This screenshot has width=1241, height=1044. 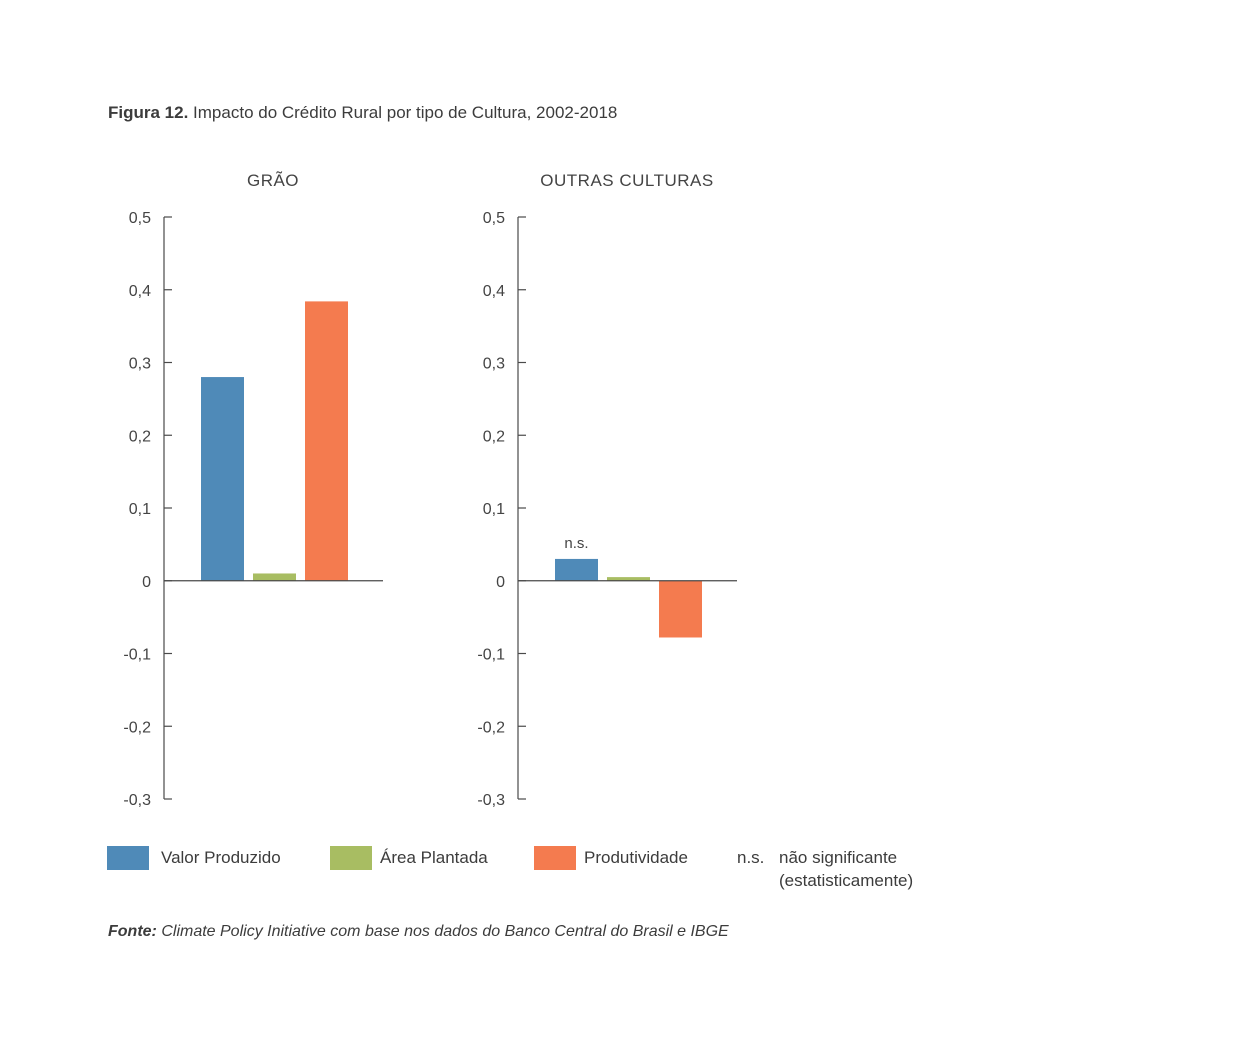 What do you see at coordinates (636, 857) in the screenshot?
I see `legend-label-produtividade: Produtividade` at bounding box center [636, 857].